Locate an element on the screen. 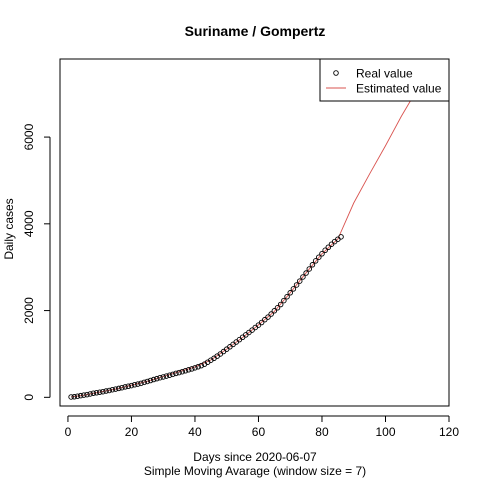  x-tick-label: 40 is located at coordinates (195, 432).